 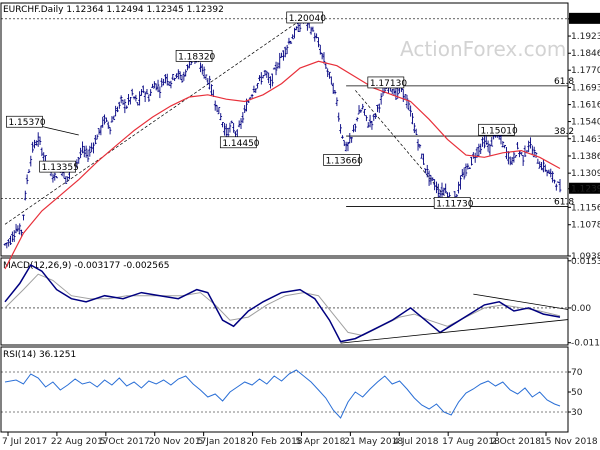 What do you see at coordinates (585, 106) in the screenshot?
I see `price-y-tick: 1.16160` at bounding box center [585, 106].